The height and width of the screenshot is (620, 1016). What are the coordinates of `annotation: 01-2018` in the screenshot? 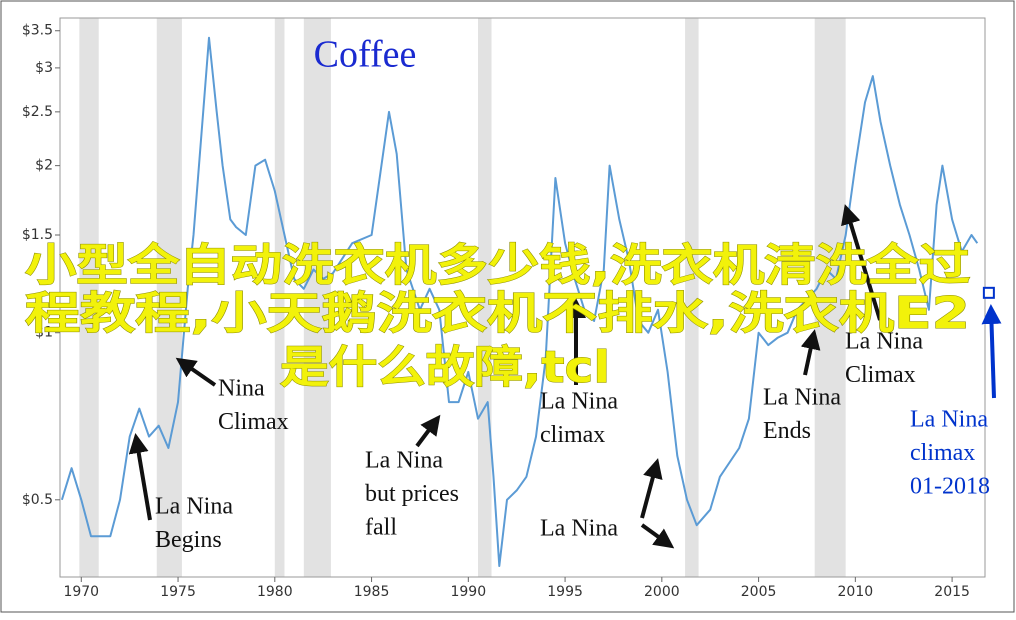 It's located at (950, 487).